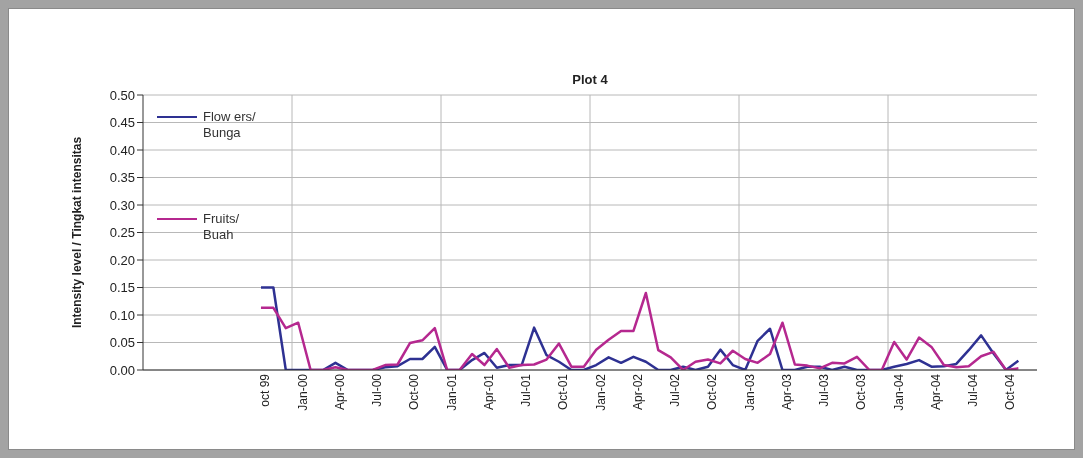  What do you see at coordinates (526, 390) in the screenshot?
I see `x-tick-label: Jul-01` at bounding box center [526, 390].